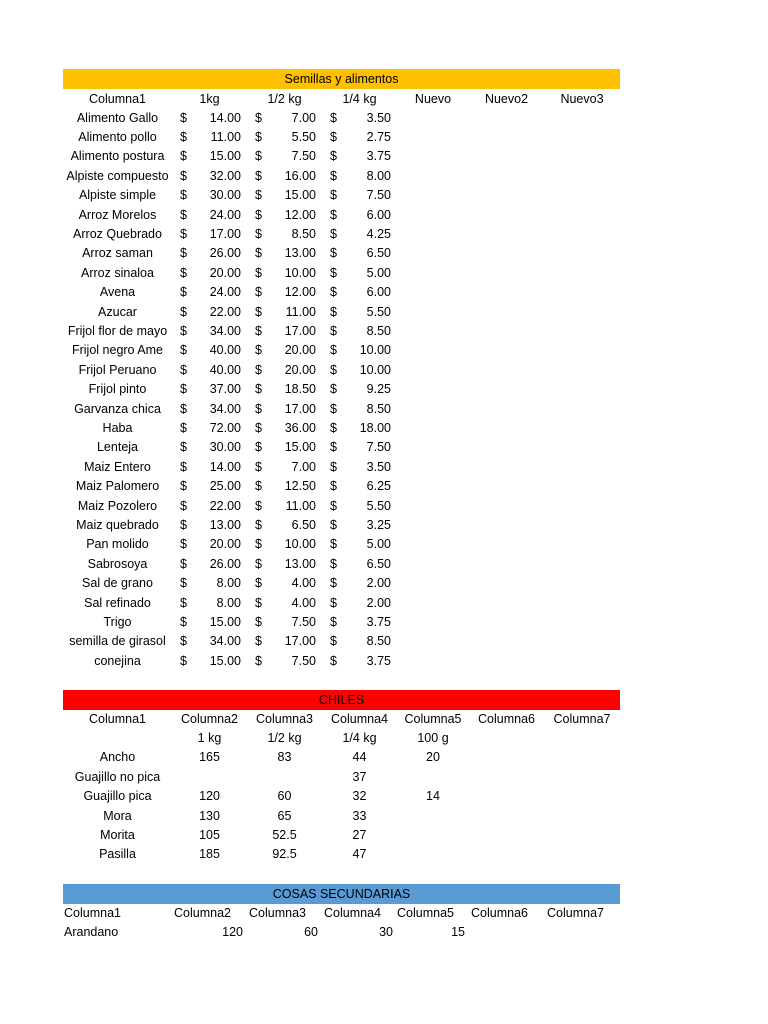 This screenshot has width=768, height=1024. What do you see at coordinates (341, 428) in the screenshot?
I see `semillas-table-row: Haba $72.00 $36.00 $18.00` at bounding box center [341, 428].